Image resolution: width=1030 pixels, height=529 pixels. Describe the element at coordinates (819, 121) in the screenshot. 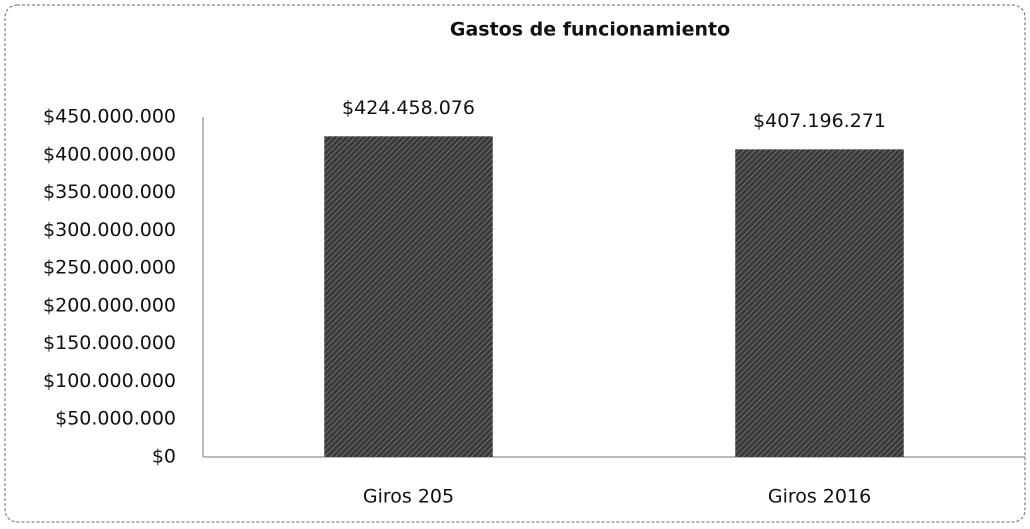

I see `data-label: $407.196.271` at that location.